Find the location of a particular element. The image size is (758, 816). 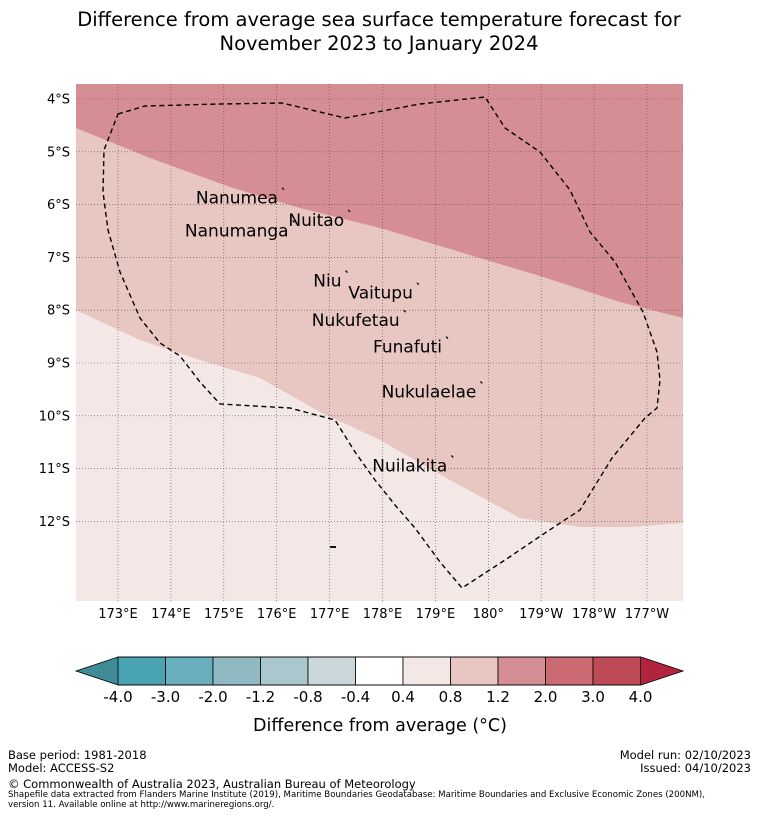

lon-tick-label: 178°W is located at coordinates (594, 614).